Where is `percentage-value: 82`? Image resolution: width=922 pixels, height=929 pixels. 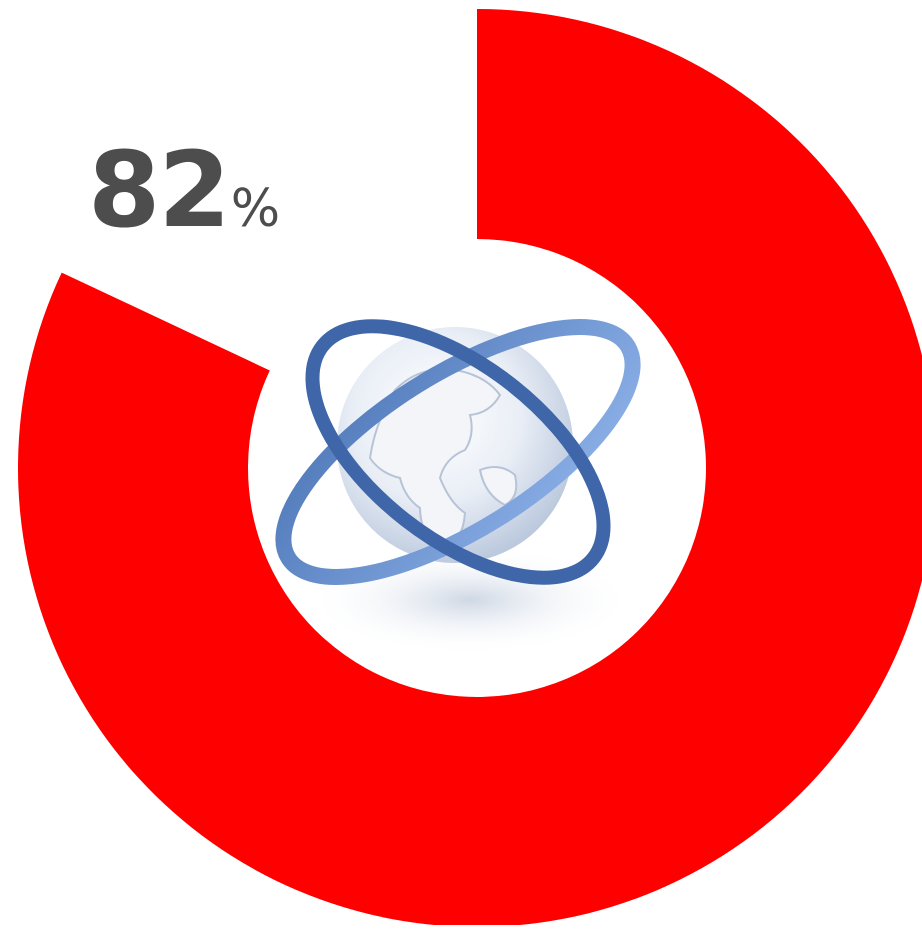
percentage-value: 82 is located at coordinates (159, 190).